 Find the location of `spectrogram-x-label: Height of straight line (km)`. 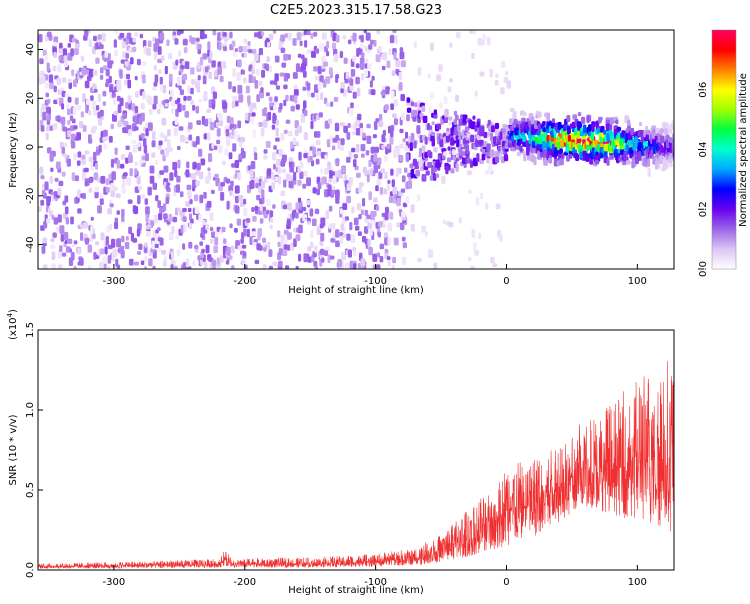

spectrogram-x-label: Height of straight line (km) is located at coordinates (356, 290).